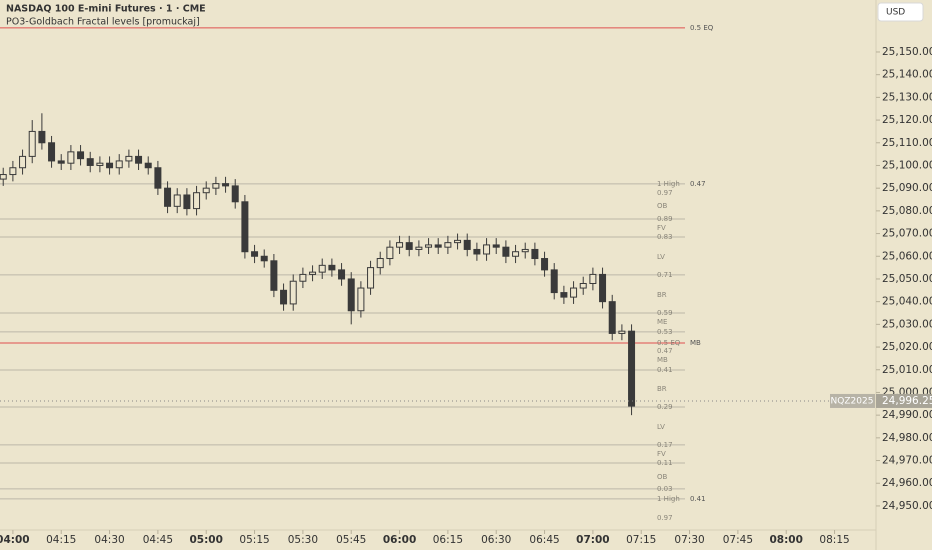 The image size is (932, 550). I want to click on y-tick-label: 24,980.00, so click(907, 438).